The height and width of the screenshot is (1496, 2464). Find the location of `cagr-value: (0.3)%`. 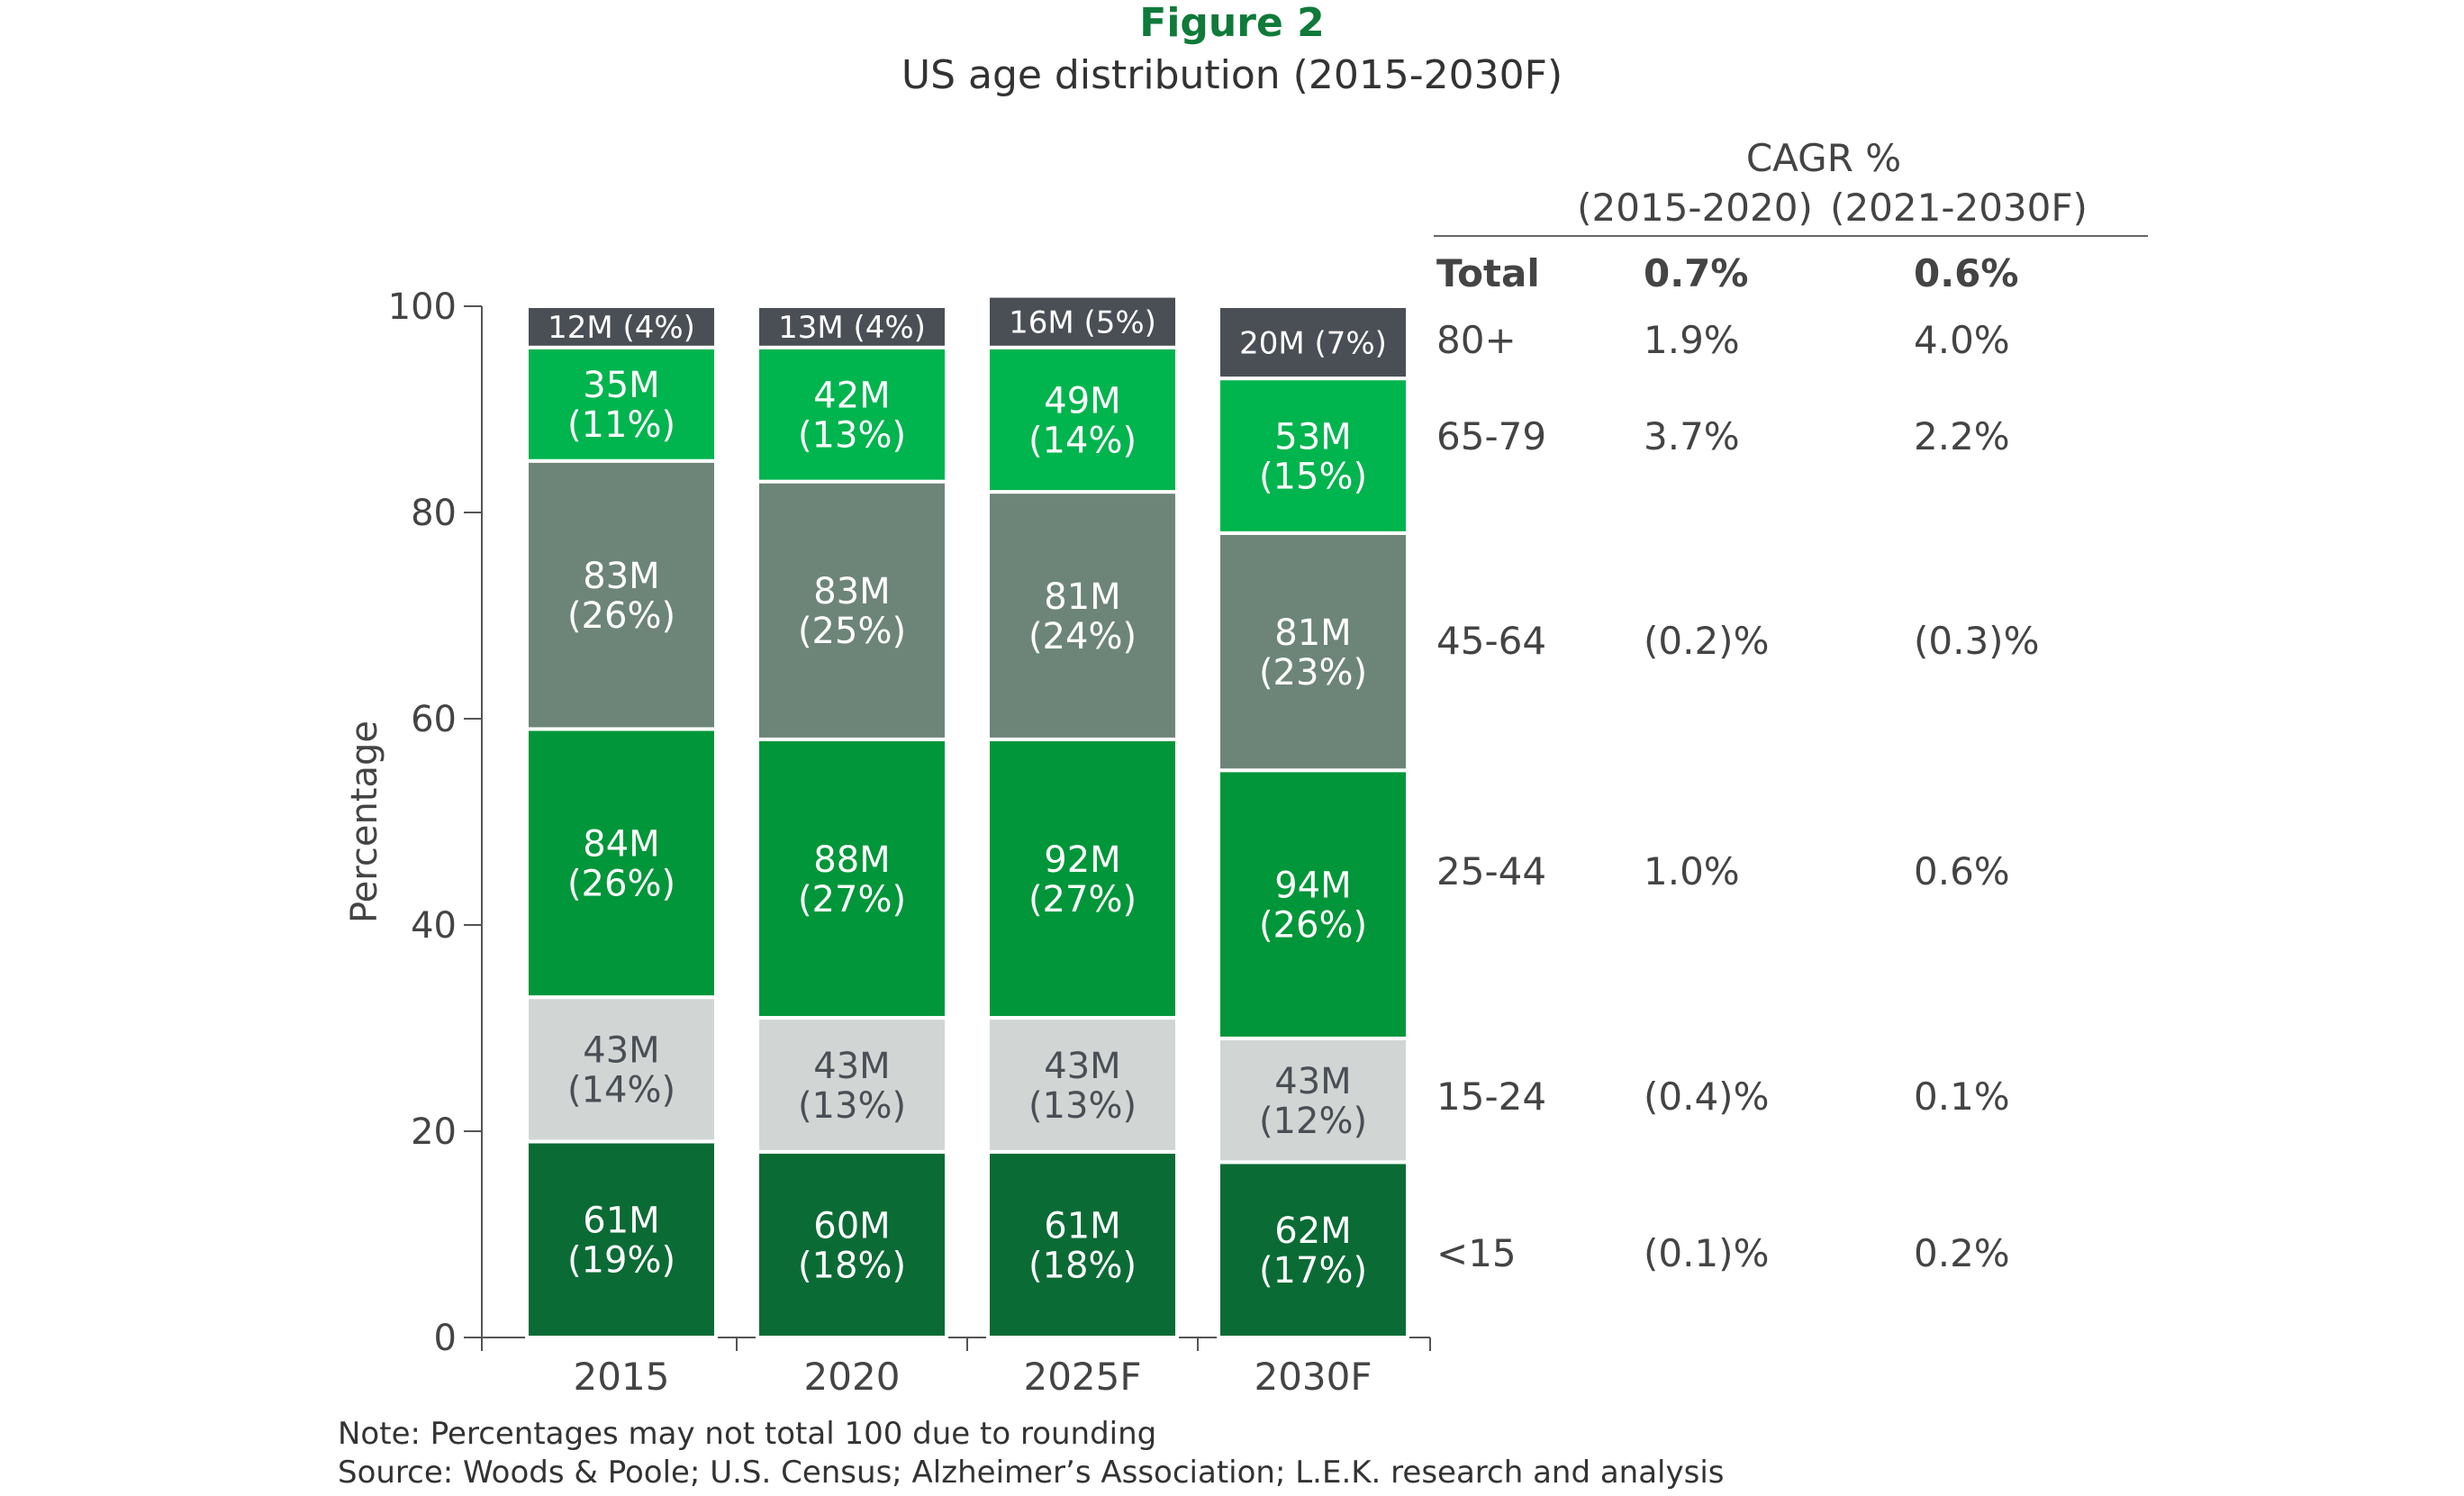

cagr-value: (0.3)% is located at coordinates (1976, 641).